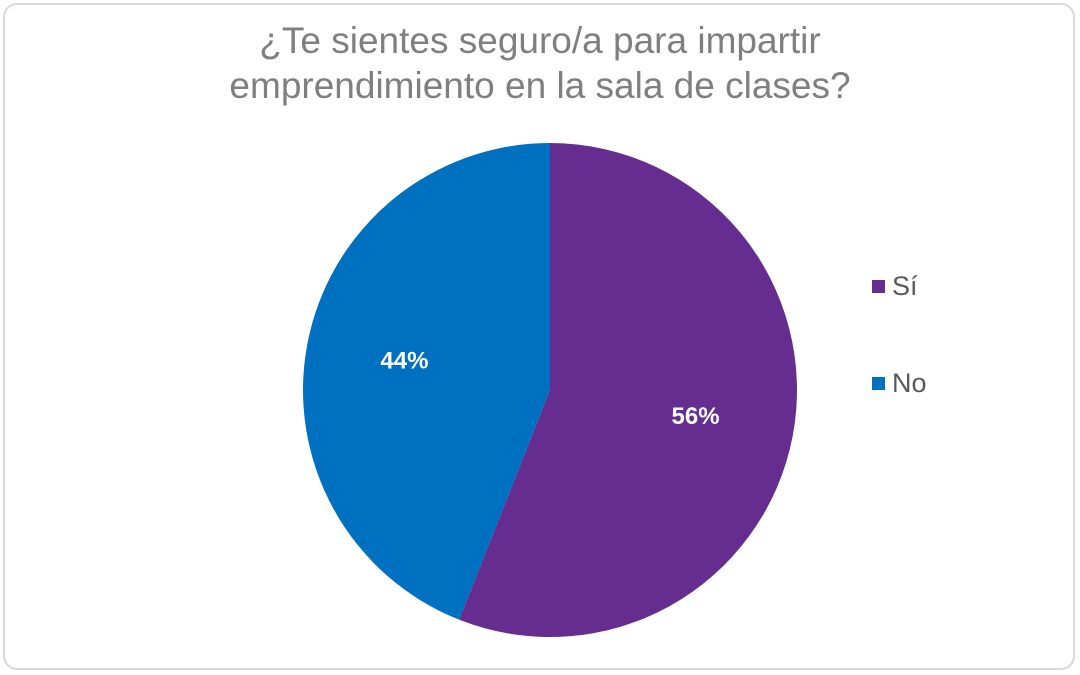 The height and width of the screenshot is (675, 1080). I want to click on legend-swatch-si, so click(878, 286).